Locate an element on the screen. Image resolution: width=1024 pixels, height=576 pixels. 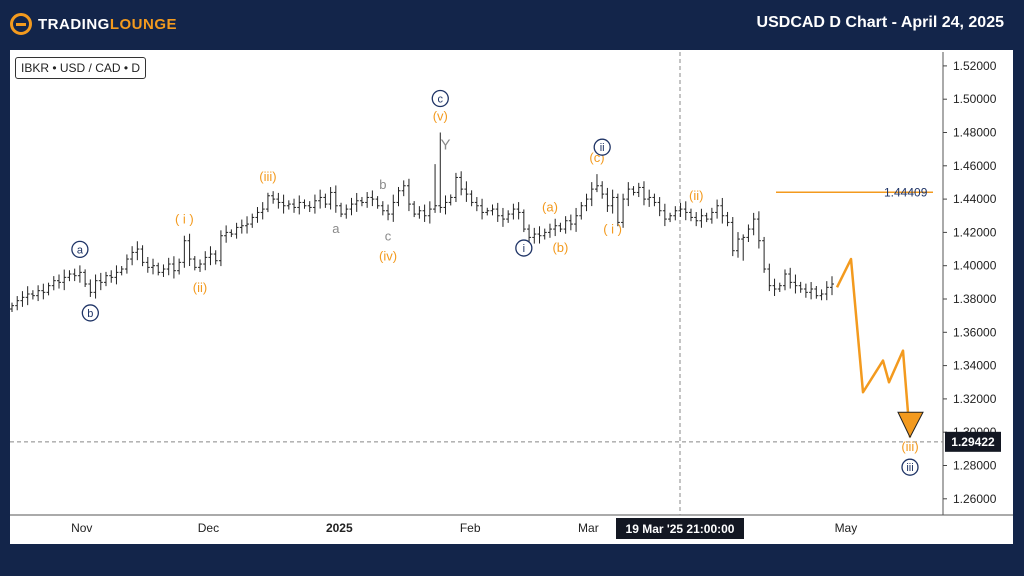
projection-path is located at coordinates (873, 347).